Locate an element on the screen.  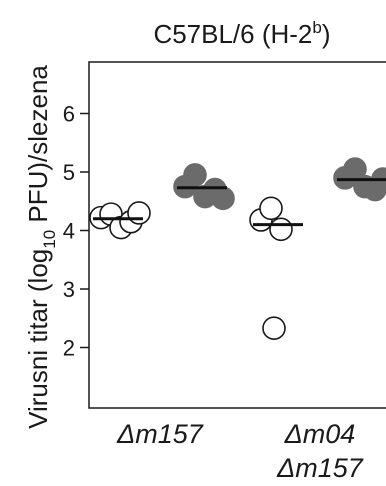
y-tick-label: 2 is located at coordinates (69, 348).